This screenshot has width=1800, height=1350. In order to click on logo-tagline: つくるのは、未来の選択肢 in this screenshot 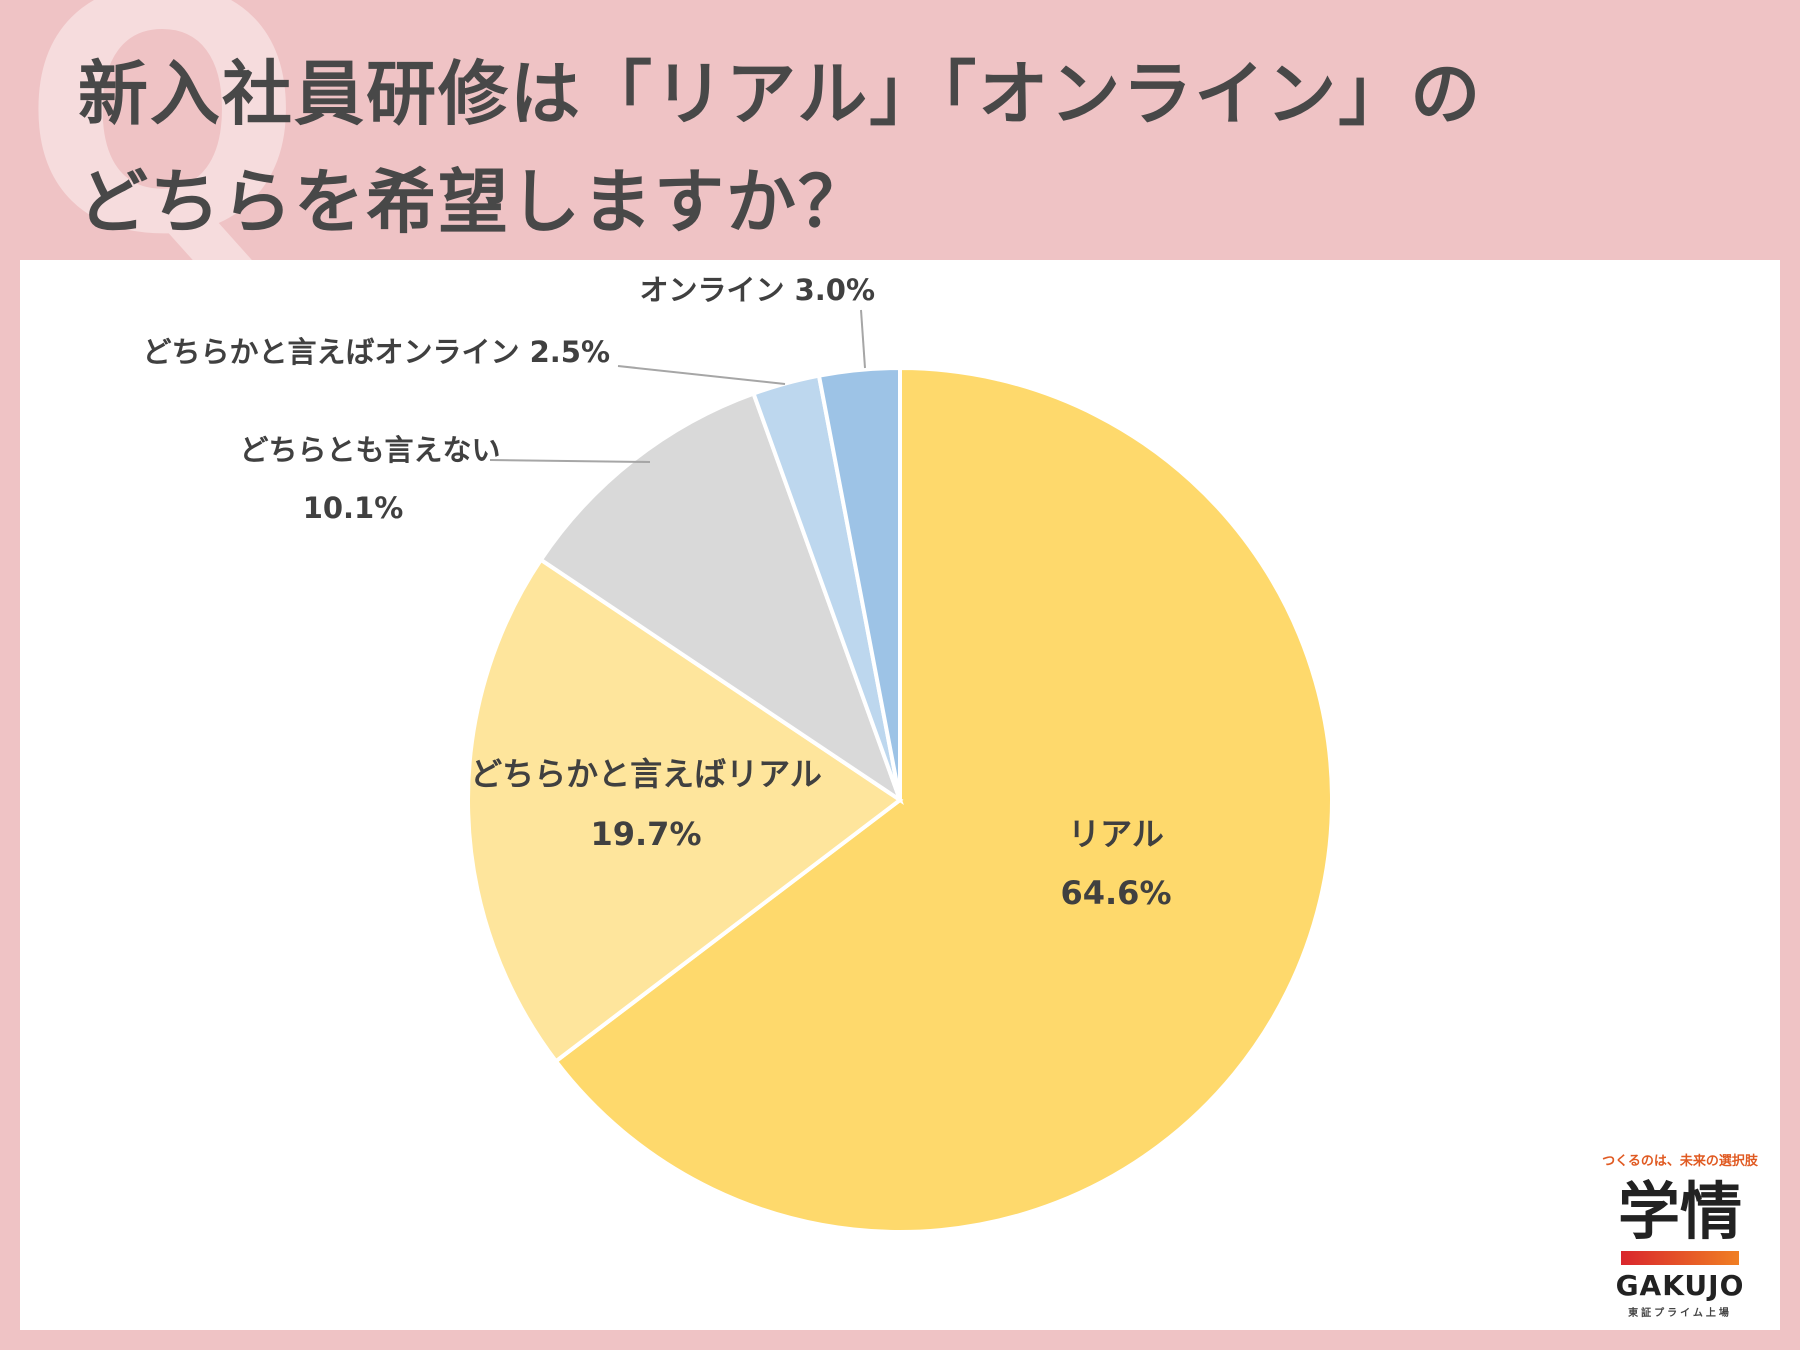, I will do `click(1680, 1161)`.